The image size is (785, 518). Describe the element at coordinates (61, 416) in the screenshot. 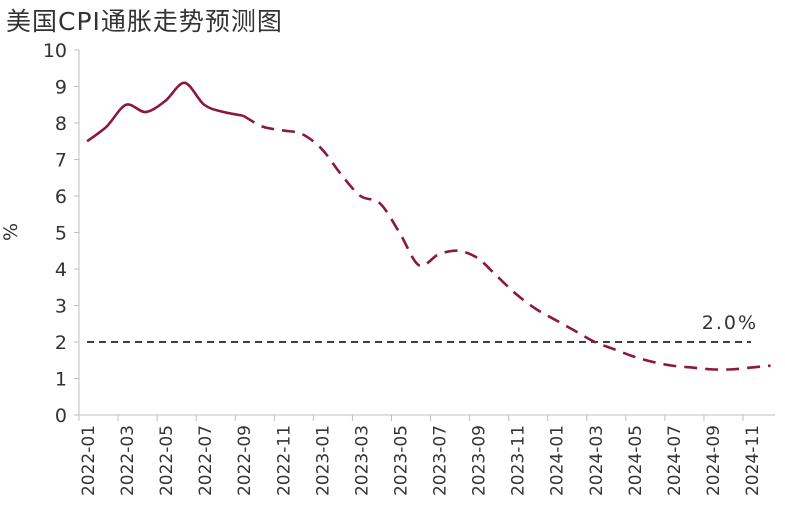

I see `y-tick-label: 0` at that location.